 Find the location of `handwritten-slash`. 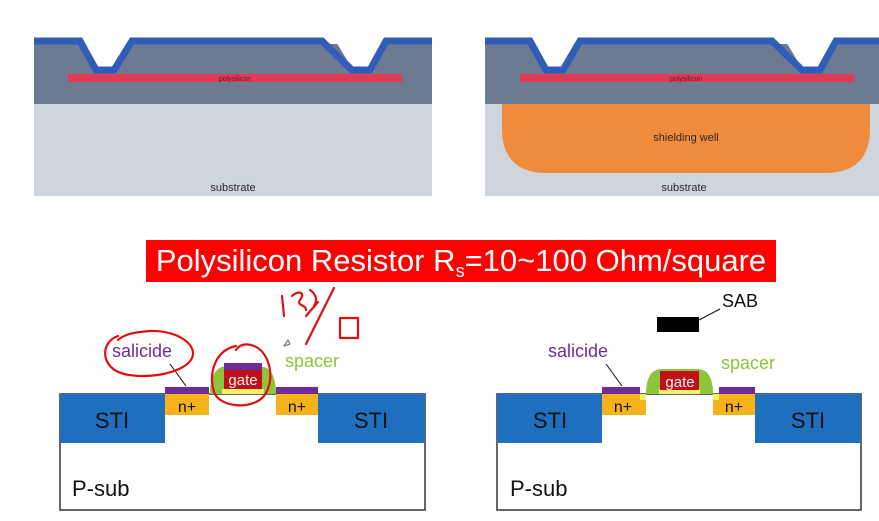

handwritten-slash is located at coordinates (320, 316).